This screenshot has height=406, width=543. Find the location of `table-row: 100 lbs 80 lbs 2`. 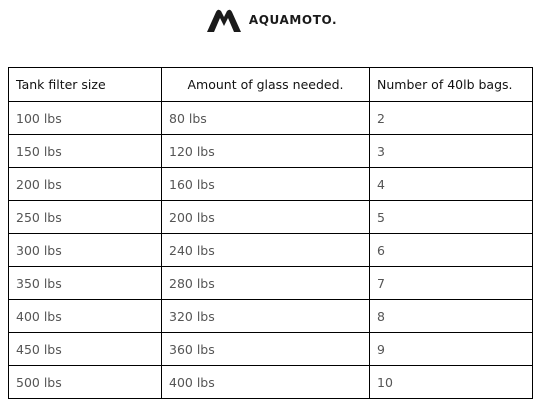

table-row: 100 lbs 80 lbs 2 is located at coordinates (270, 118).